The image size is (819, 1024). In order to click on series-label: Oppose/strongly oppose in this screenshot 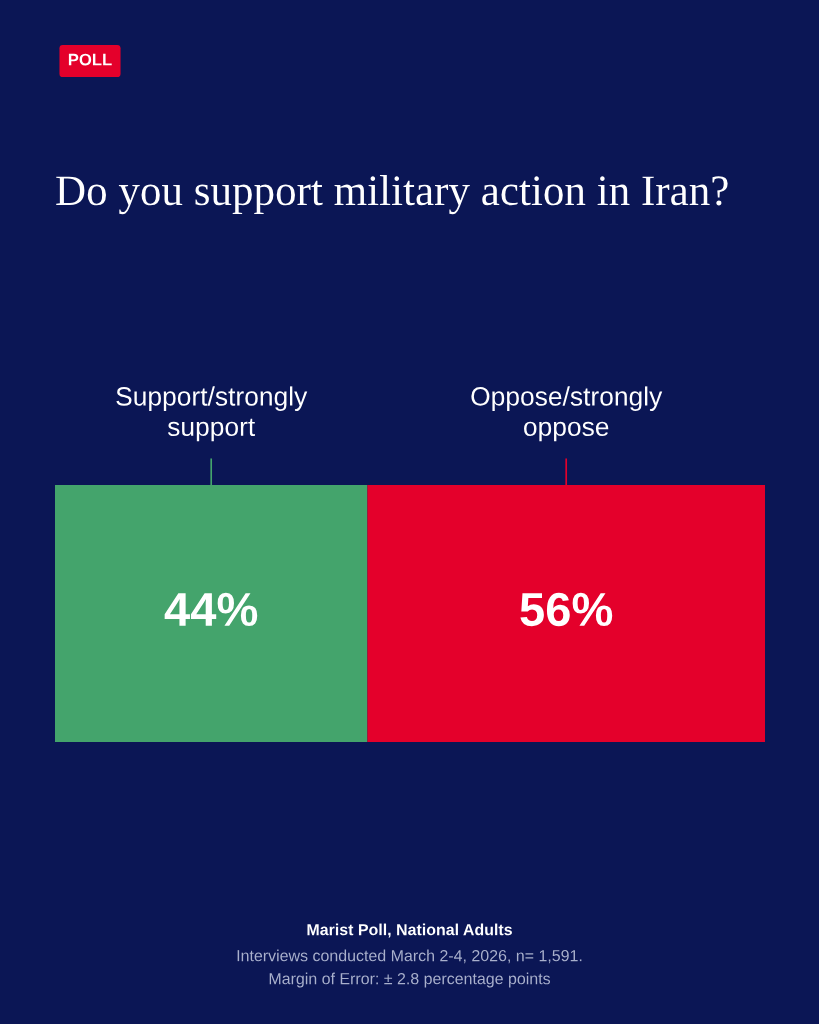, I will do `click(567, 414)`.